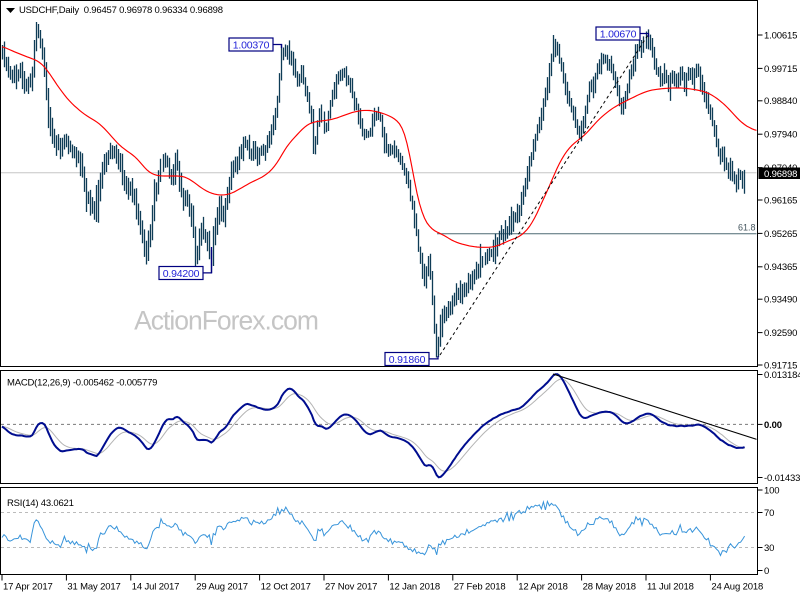 Image resolution: width=800 pixels, height=600 pixels. Describe the element at coordinates (766, 571) in the screenshot. I see `svg-text: 0` at that location.